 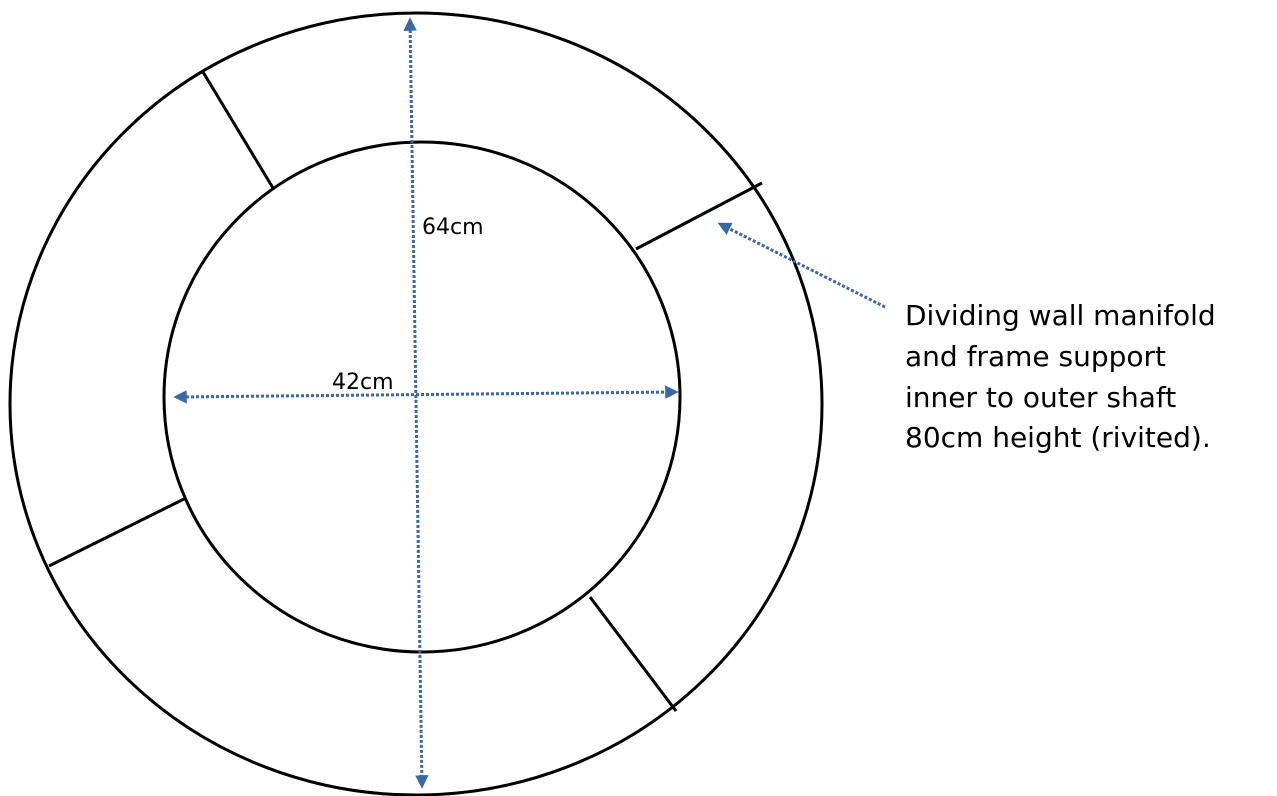 I want to click on annotation-arrow, so click(x=801, y=265).